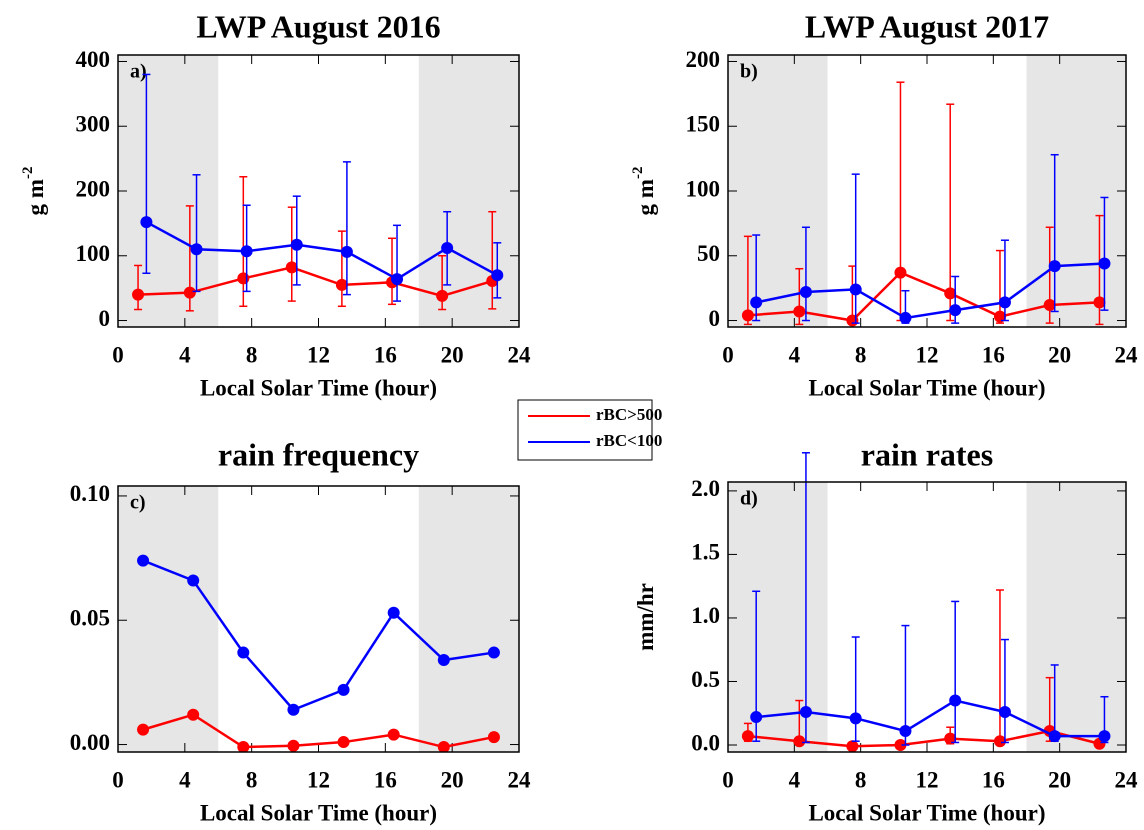  I want to click on legend-label: rBC<100, so click(629, 440).